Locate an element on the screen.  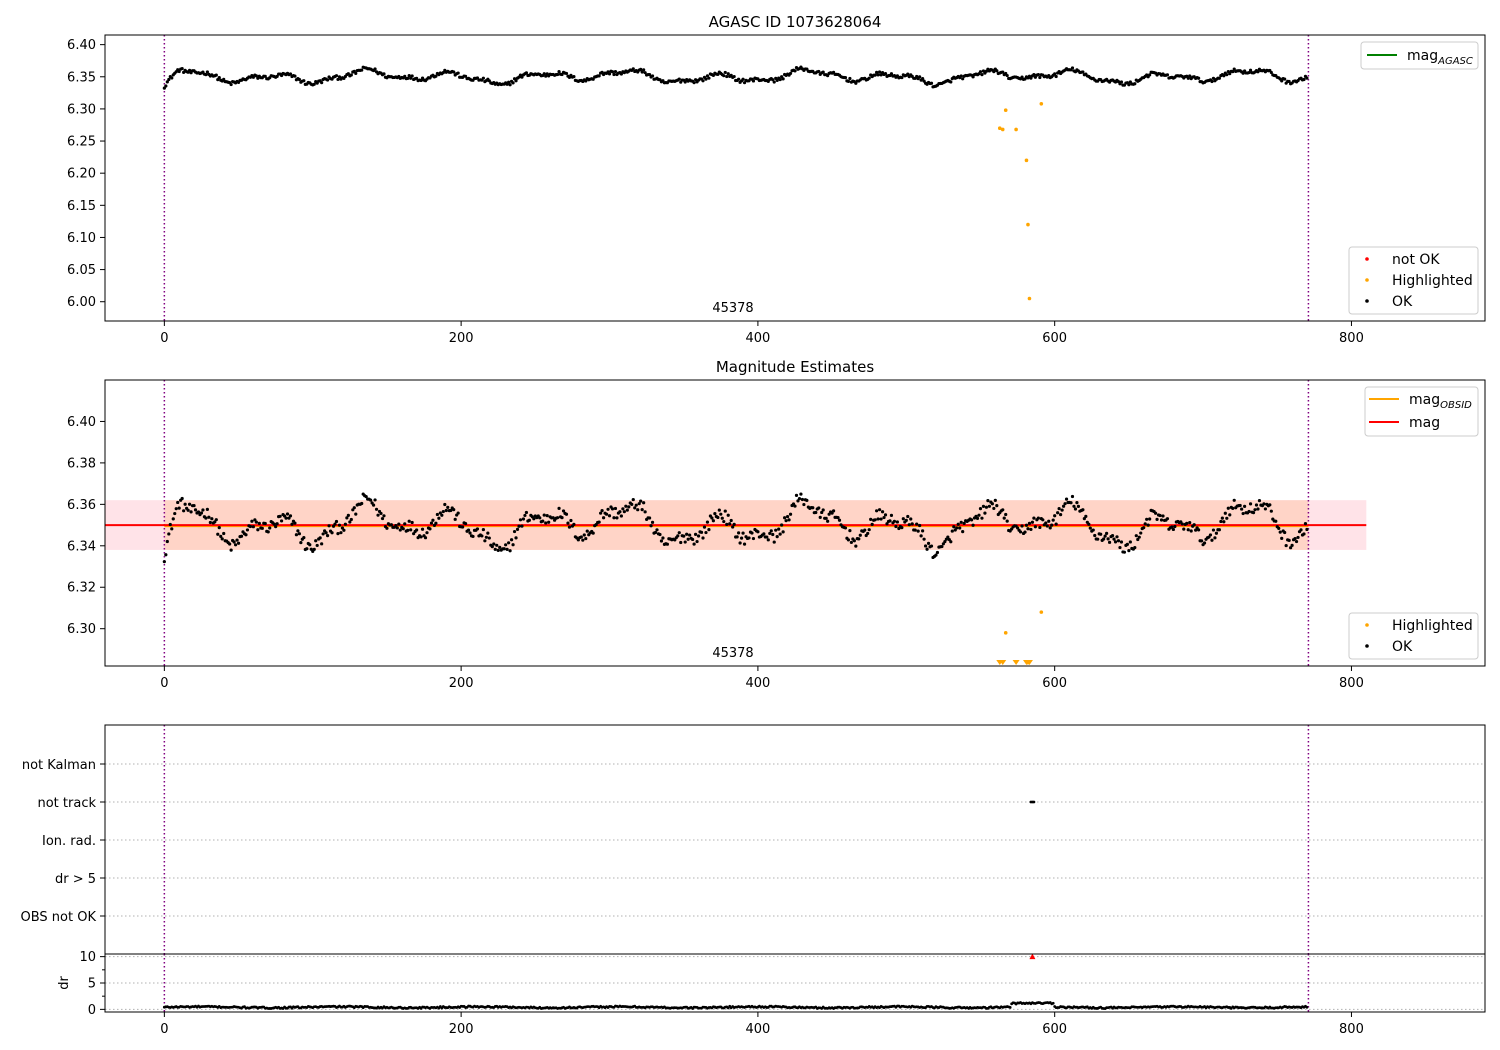
x-tick-label: 0 is located at coordinates (164, 1029).